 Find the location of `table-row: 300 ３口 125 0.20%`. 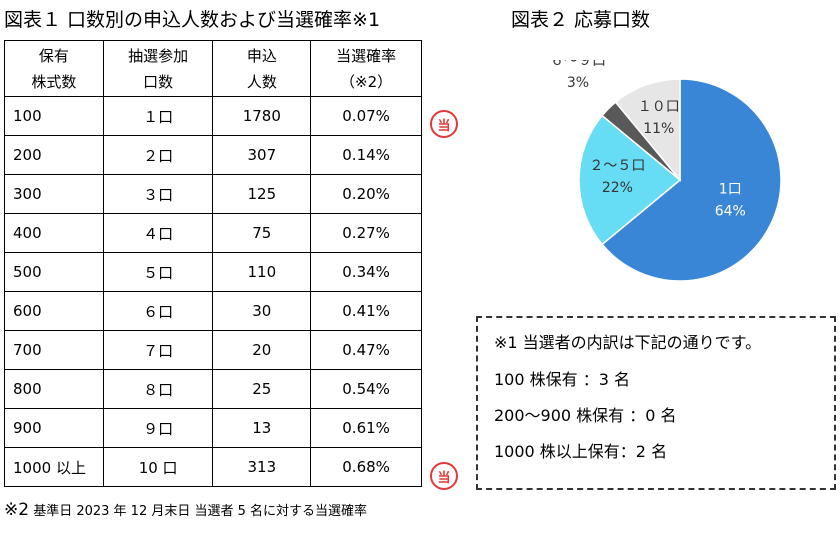

table-row: 300 ３口 125 0.20% is located at coordinates (213, 194).